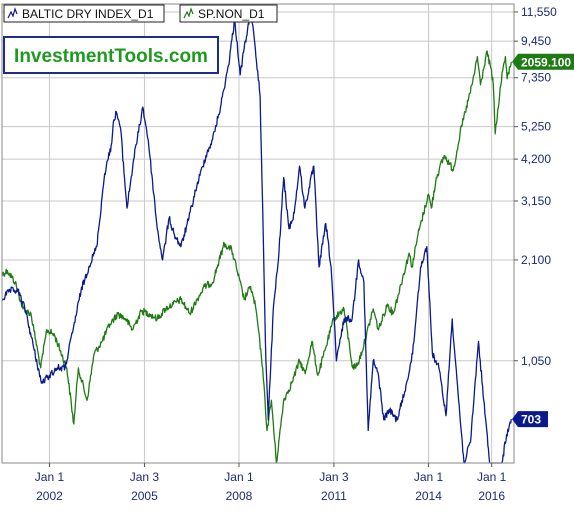  Describe the element at coordinates (546, 62) in the screenshot. I see `last-value-label: 2059.100` at that location.